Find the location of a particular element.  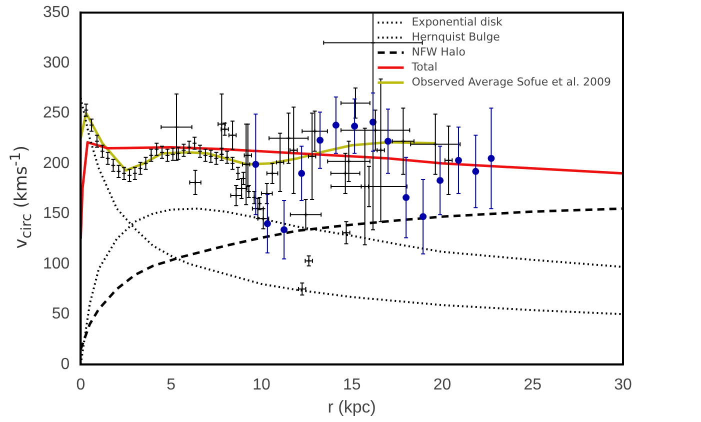

legend-label: Total is located at coordinates (424, 67).